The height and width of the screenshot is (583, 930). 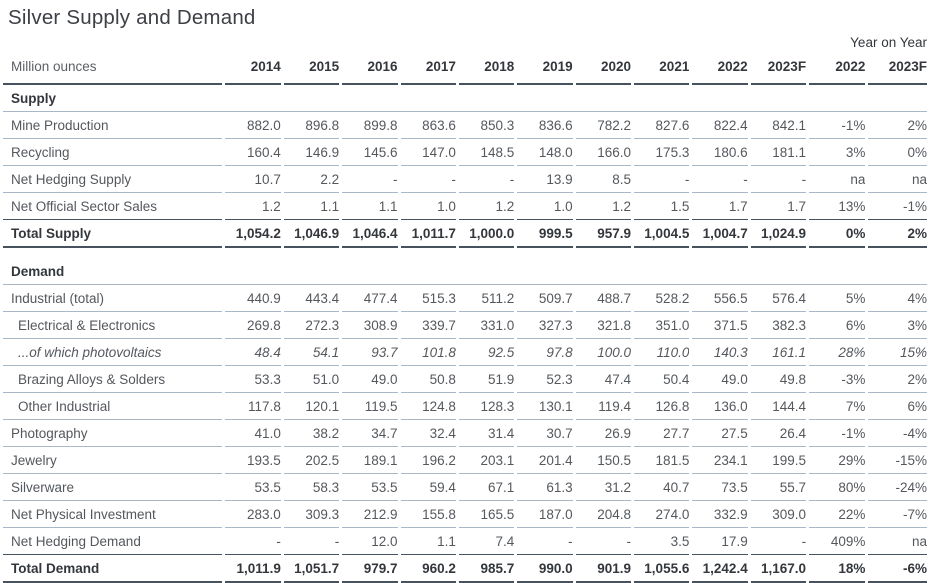 I want to click on value-cell: 50.8, so click(x=428, y=379).